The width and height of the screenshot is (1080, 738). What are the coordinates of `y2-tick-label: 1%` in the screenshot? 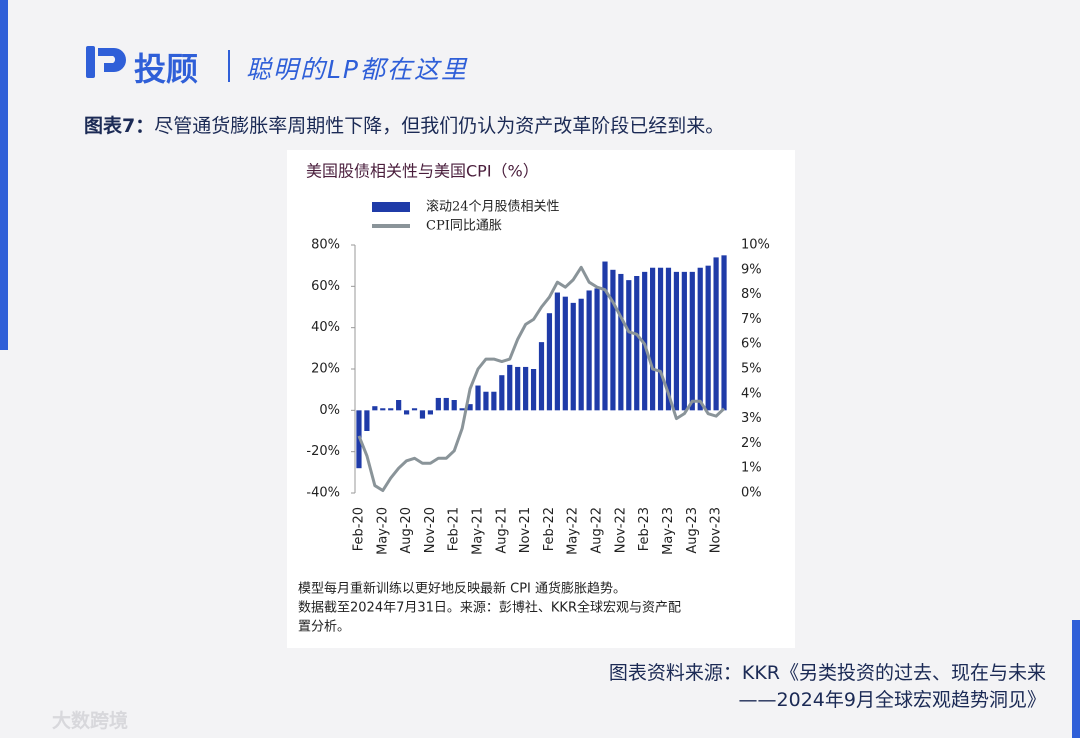 It's located at (751, 468).